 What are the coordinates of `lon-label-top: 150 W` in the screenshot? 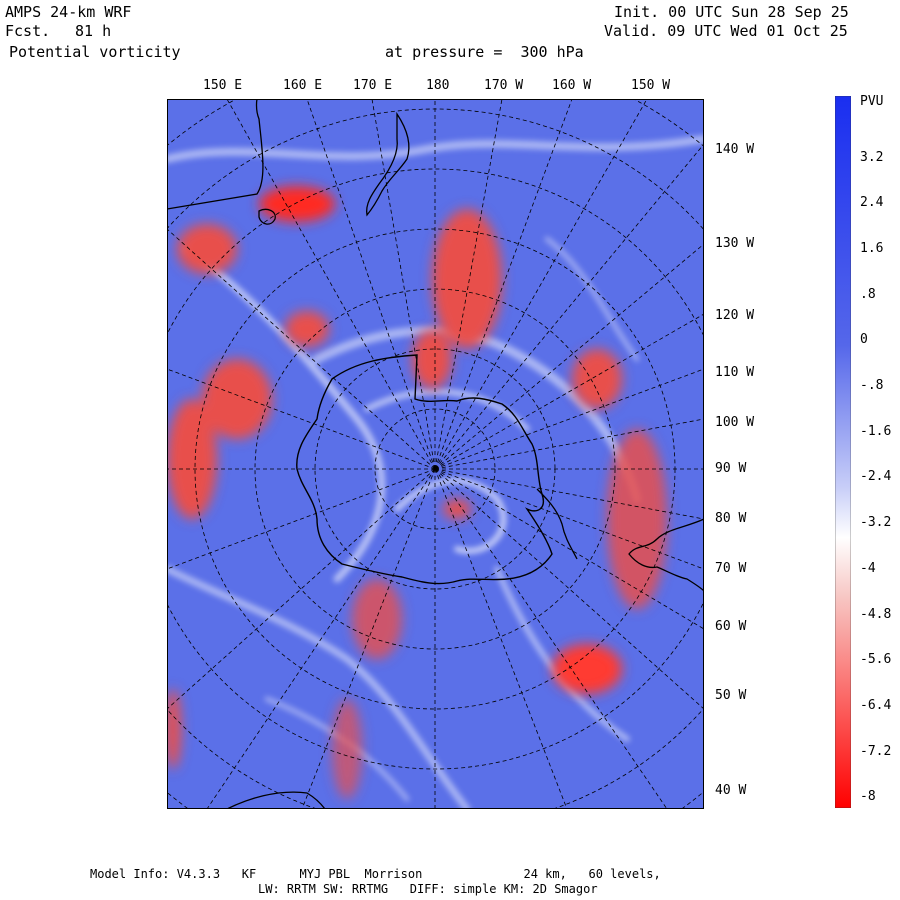 It's located at (651, 85).